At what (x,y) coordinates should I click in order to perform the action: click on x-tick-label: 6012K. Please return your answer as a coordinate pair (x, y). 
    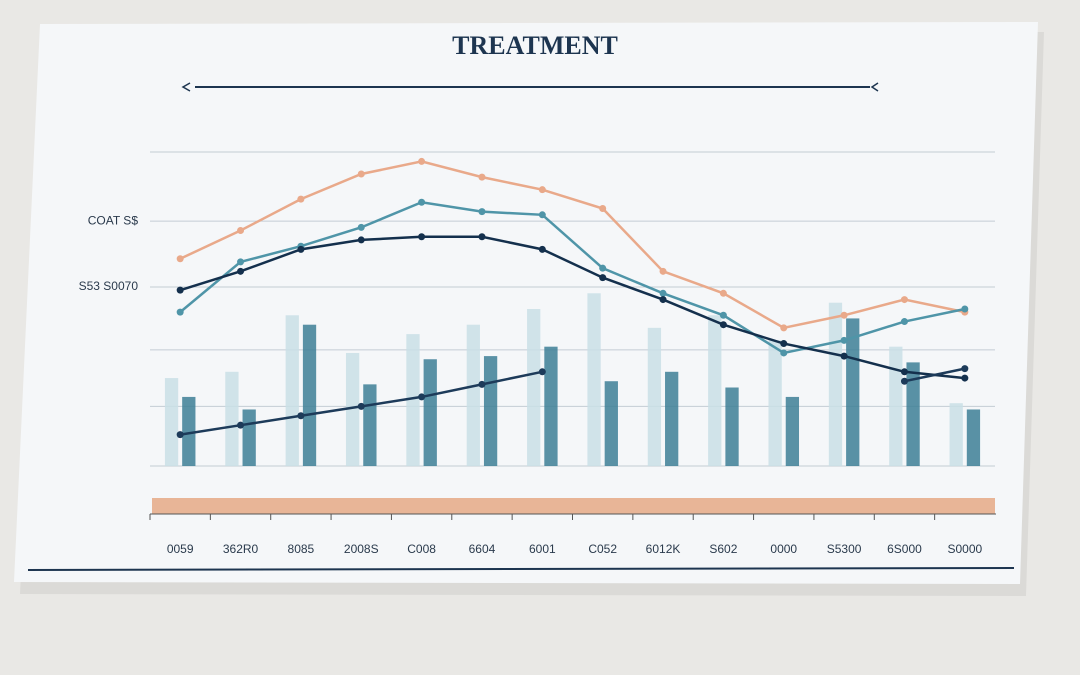
    Looking at the image, I should click on (663, 549).